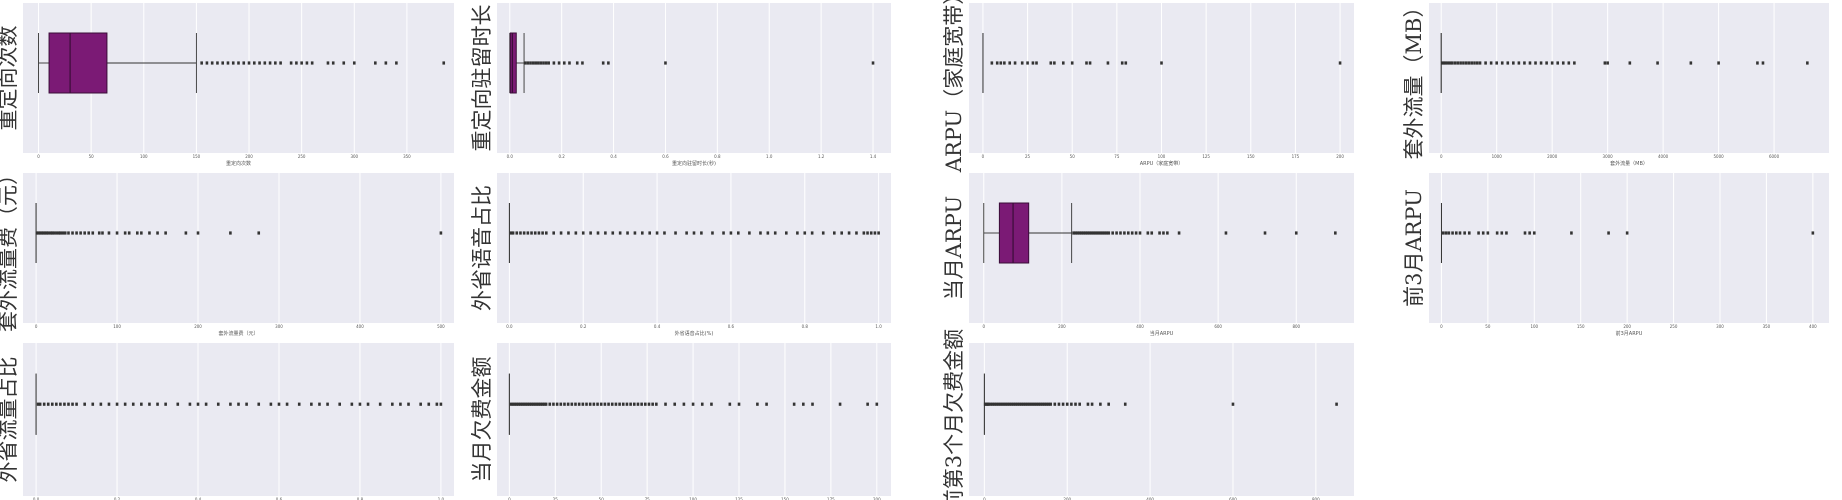 This screenshot has width=1842, height=500. What do you see at coordinates (1581, 326) in the screenshot?
I see `x-tick-label: 150` at bounding box center [1581, 326].